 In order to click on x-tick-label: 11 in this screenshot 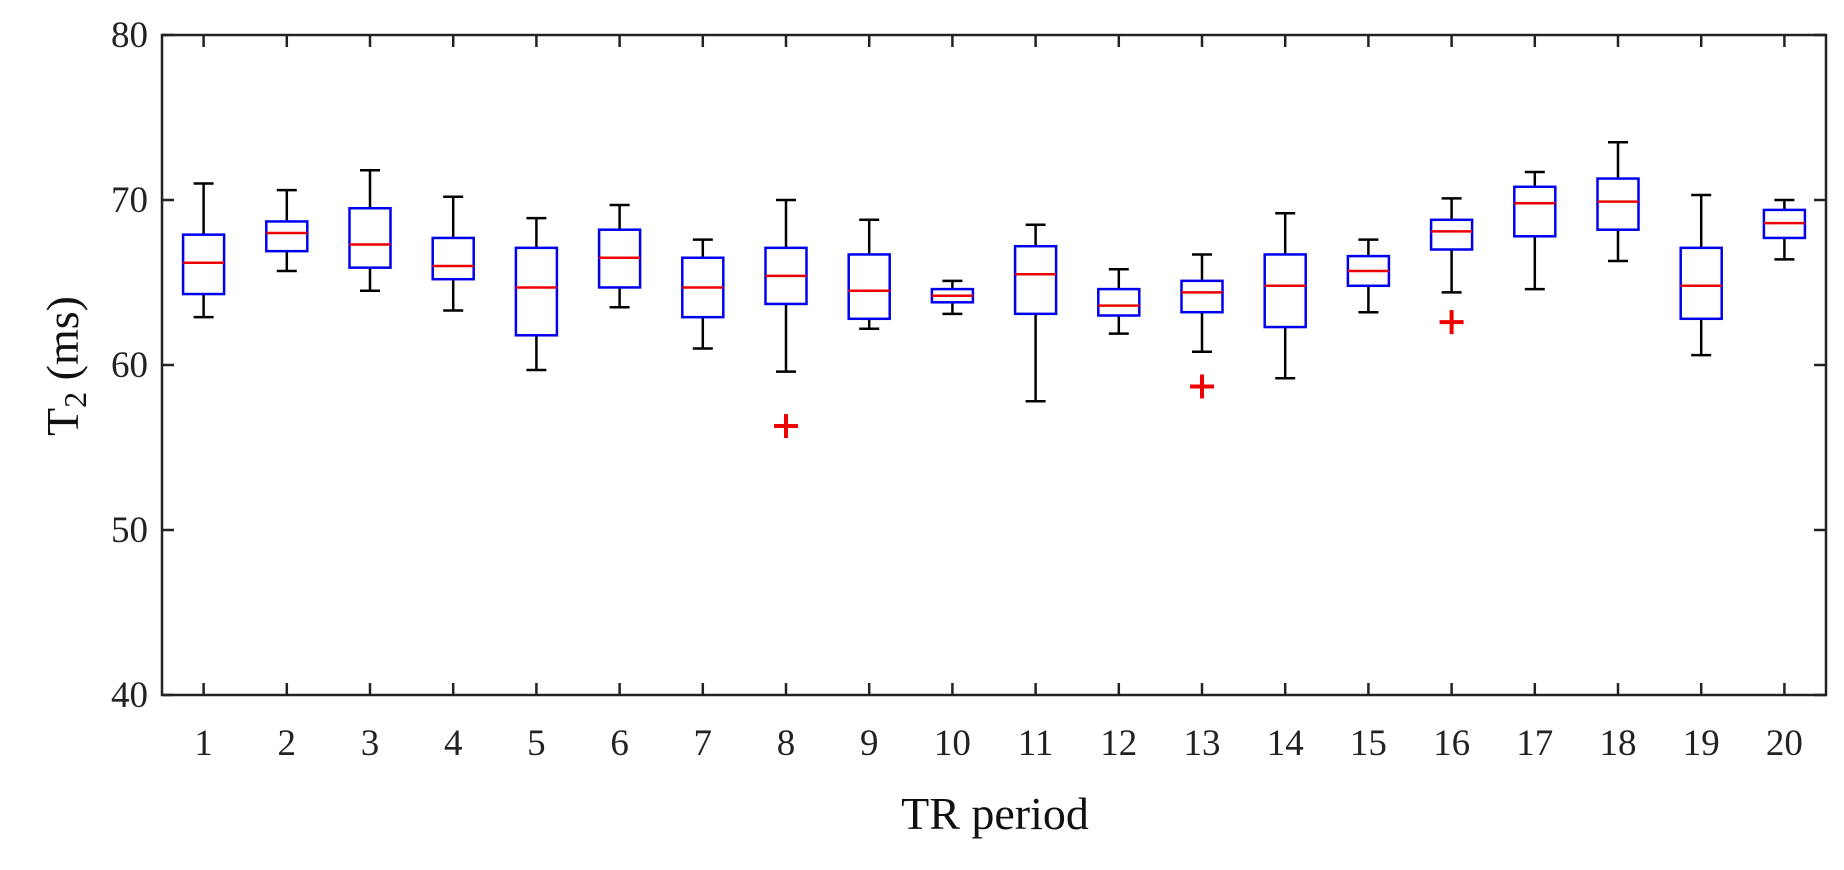, I will do `click(1036, 743)`.